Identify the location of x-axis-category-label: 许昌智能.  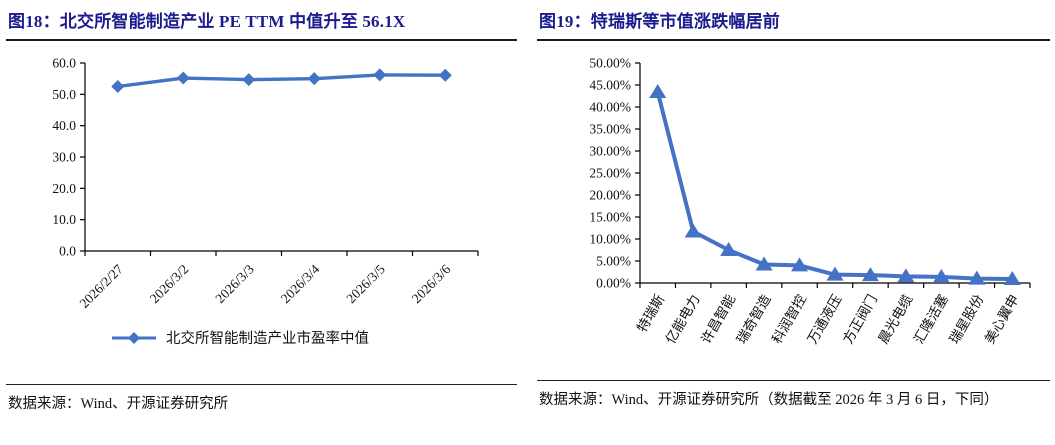
(718, 319).